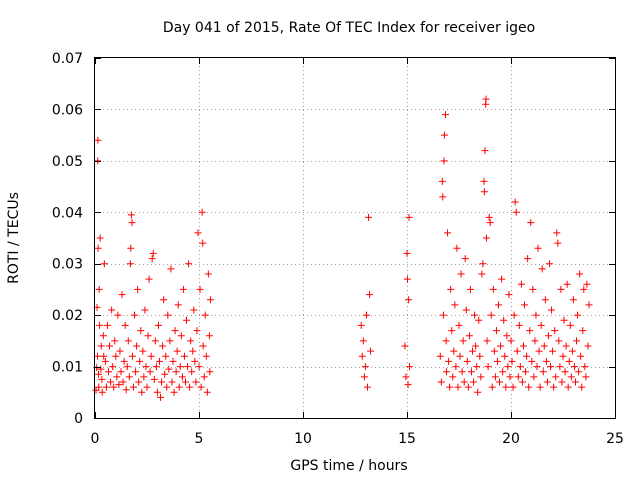  Describe the element at coordinates (303, 439) in the screenshot. I see `x-tick-label: 10` at that location.